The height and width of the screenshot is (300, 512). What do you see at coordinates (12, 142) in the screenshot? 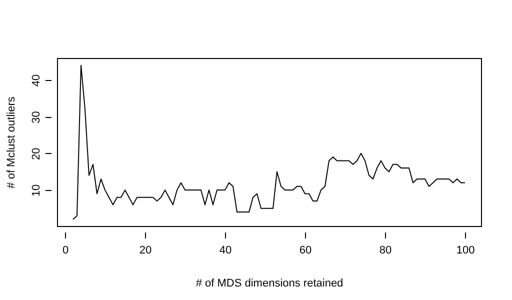
I see `y-axis-title: # of Mclust outliers` at bounding box center [12, 142].